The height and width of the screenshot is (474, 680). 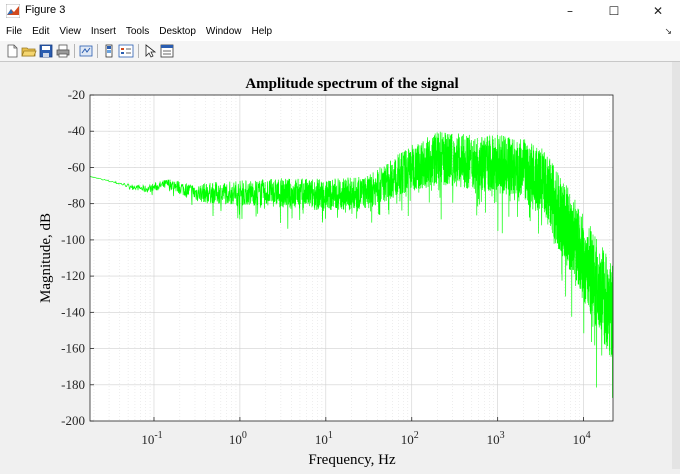 What do you see at coordinates (73, 384) in the screenshot?
I see `y-tick-label: -180` at bounding box center [73, 384].